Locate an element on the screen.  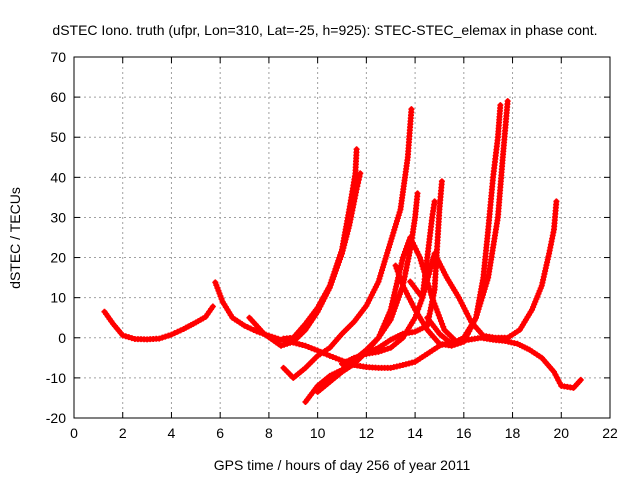
y-tick-label: 60 is located at coordinates (58, 97).